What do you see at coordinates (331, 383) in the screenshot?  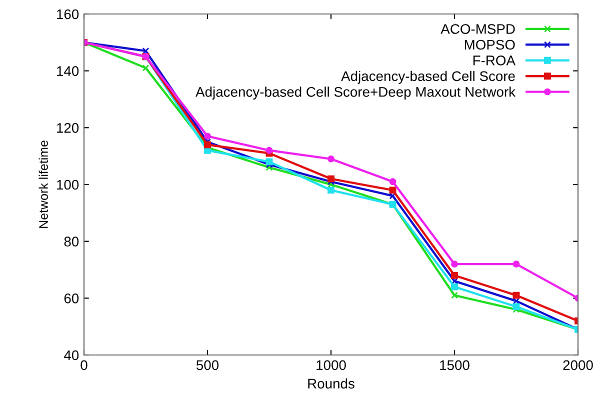 I see `x-axis-title: Rounds` at bounding box center [331, 383].